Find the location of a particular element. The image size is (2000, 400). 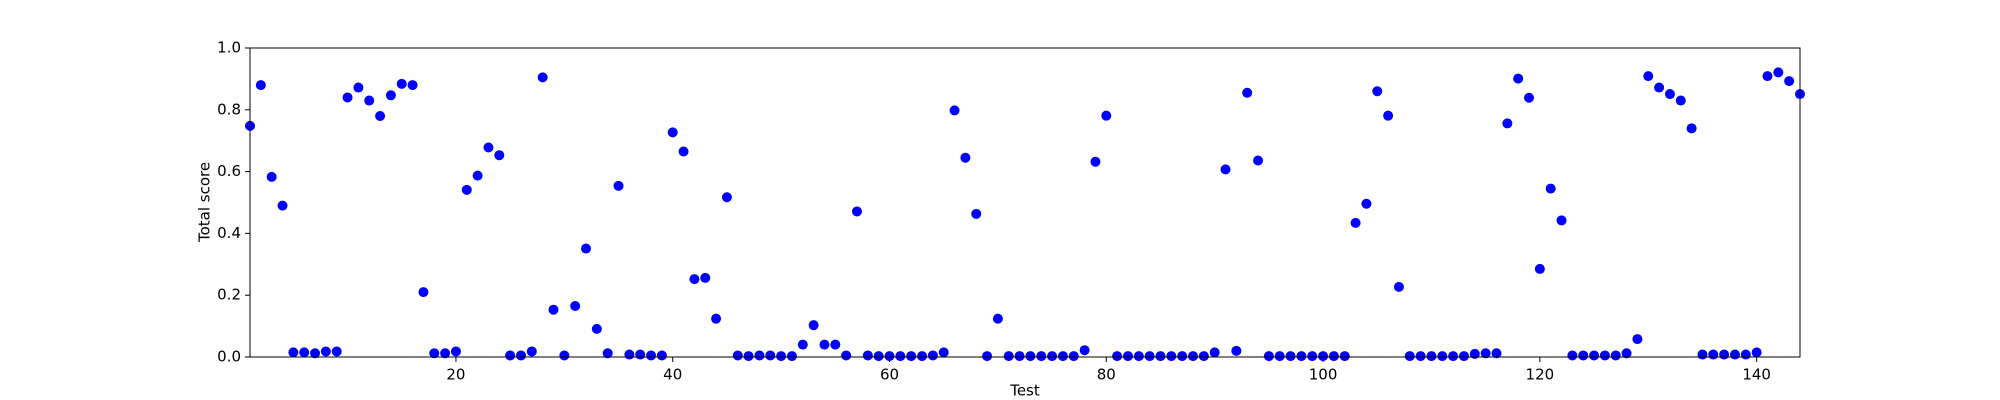

y-tick-label: 0.6 is located at coordinates (229, 171).